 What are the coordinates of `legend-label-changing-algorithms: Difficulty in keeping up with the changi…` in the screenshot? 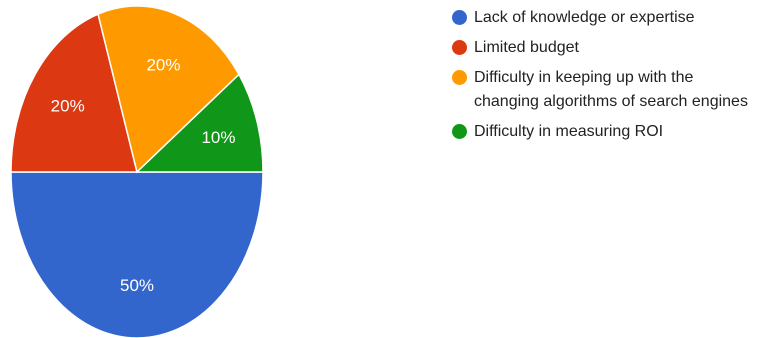 It's located at (611, 89).